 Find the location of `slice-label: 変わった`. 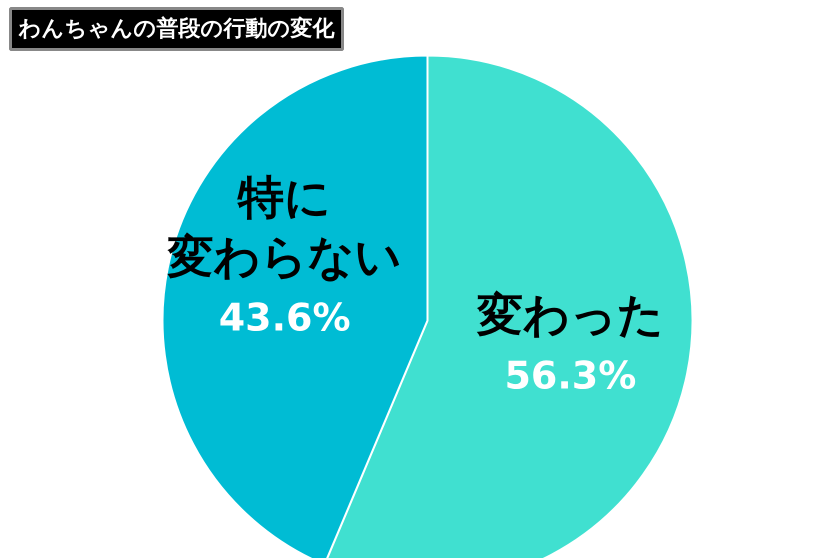

slice-label: 変わった is located at coordinates (570, 314).